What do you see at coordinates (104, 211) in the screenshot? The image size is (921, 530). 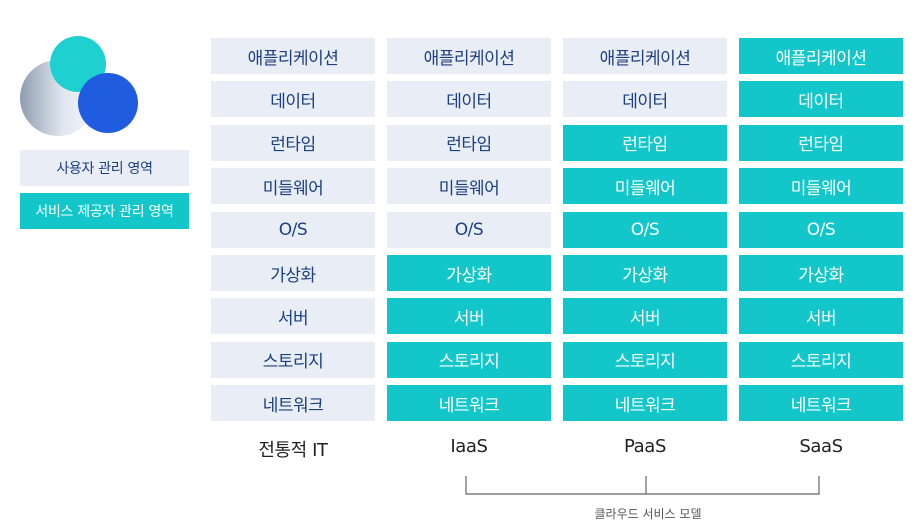 I see `legend-provider-managed: 서비스 제공자 관리 영역` at bounding box center [104, 211].